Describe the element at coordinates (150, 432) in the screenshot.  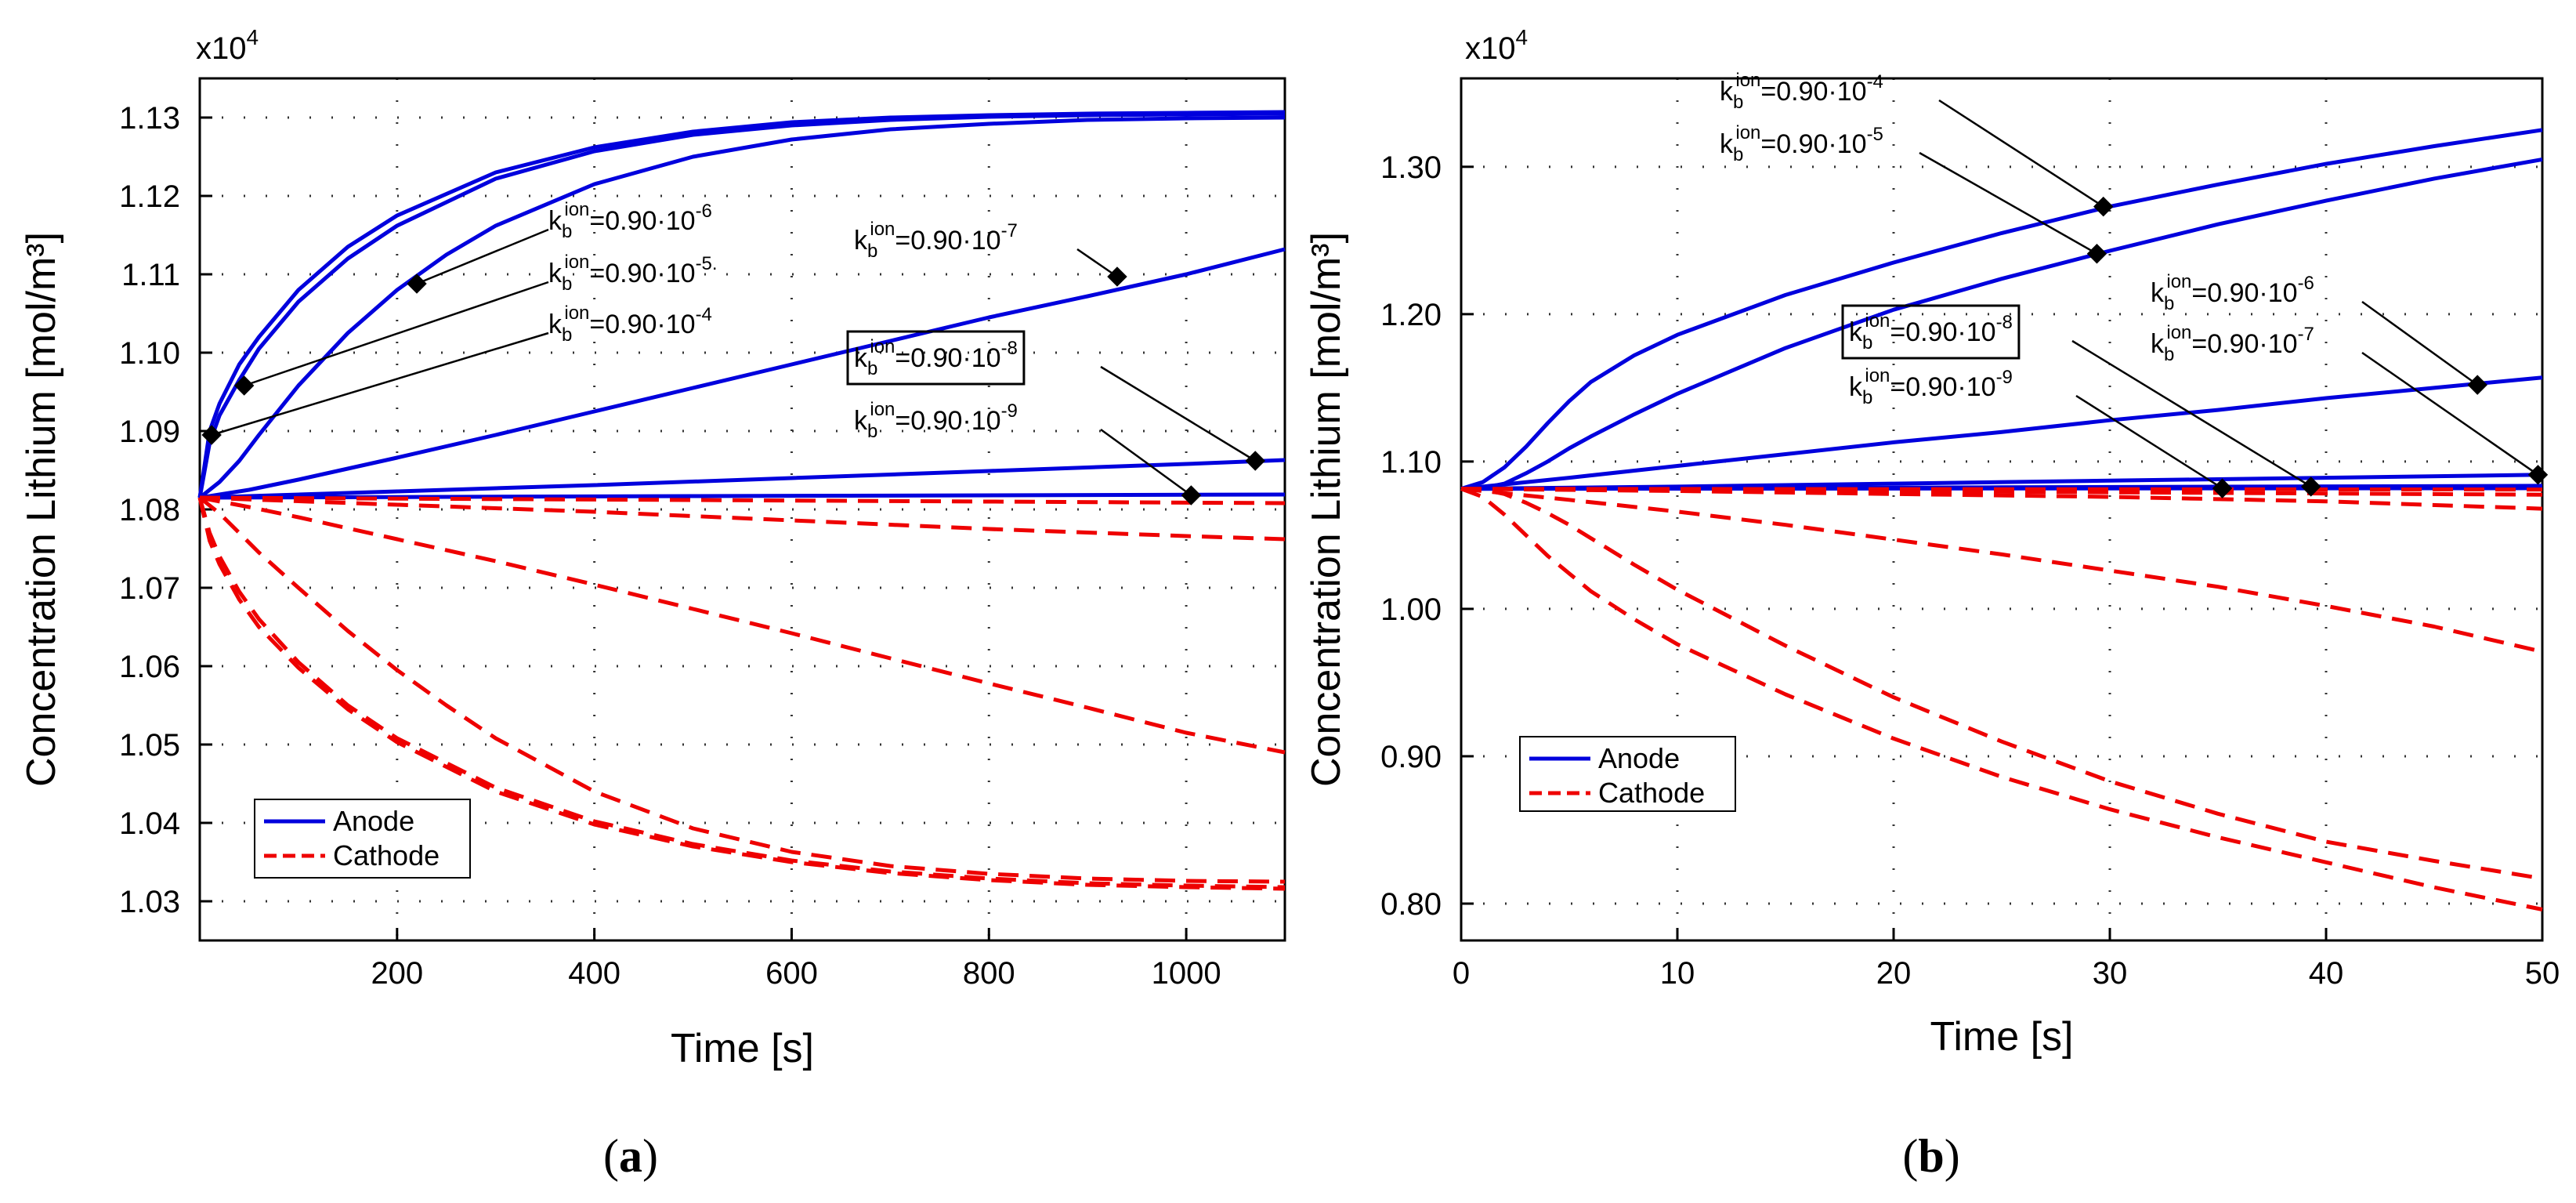
I see `y-tick-label: 1.09` at that location.